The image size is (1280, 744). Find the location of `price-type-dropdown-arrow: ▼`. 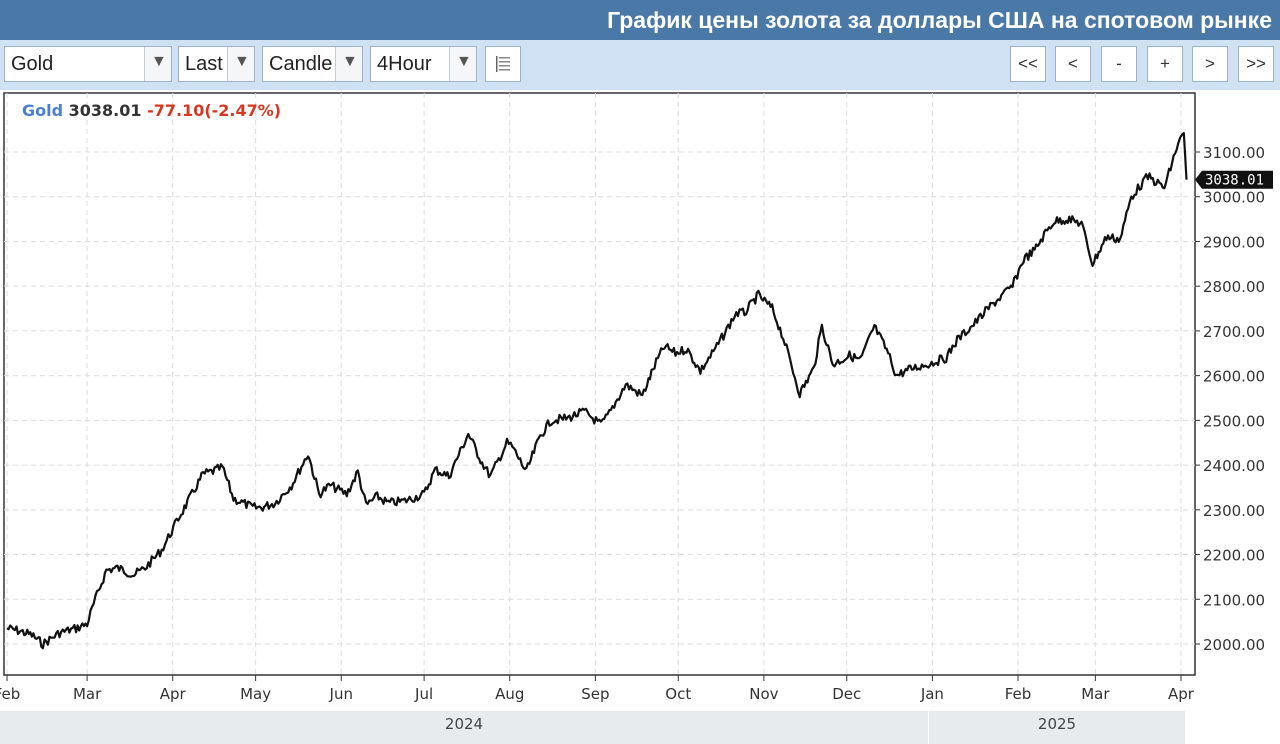

price-type-dropdown-arrow: ▼ is located at coordinates (240, 64).